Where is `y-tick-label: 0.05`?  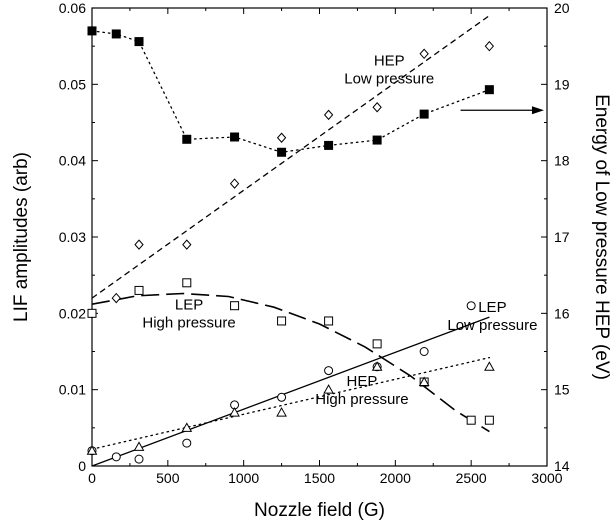 y-tick-label: 0.05 is located at coordinates (72, 84).